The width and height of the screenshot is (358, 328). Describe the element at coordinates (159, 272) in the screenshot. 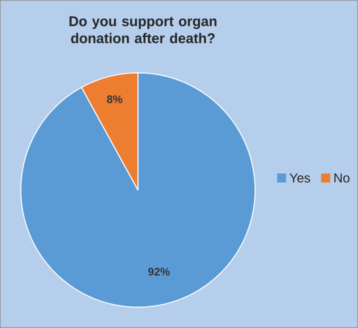

I see `data-label: 92%` at that location.